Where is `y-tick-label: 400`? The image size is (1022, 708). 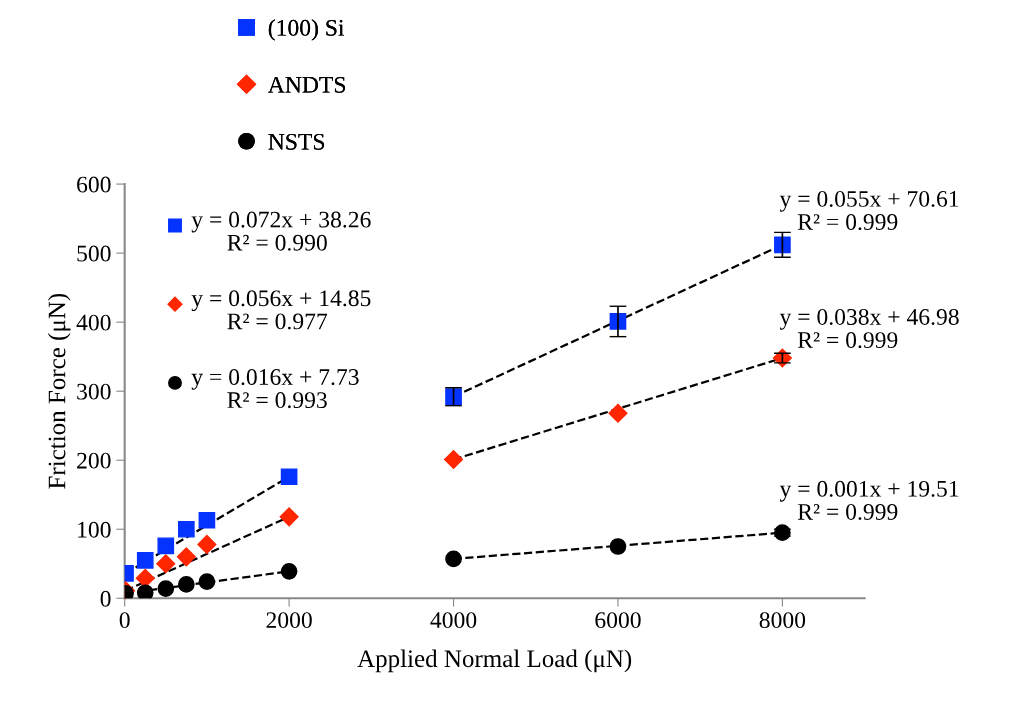
y-tick-label: 400 is located at coordinates (93, 322).